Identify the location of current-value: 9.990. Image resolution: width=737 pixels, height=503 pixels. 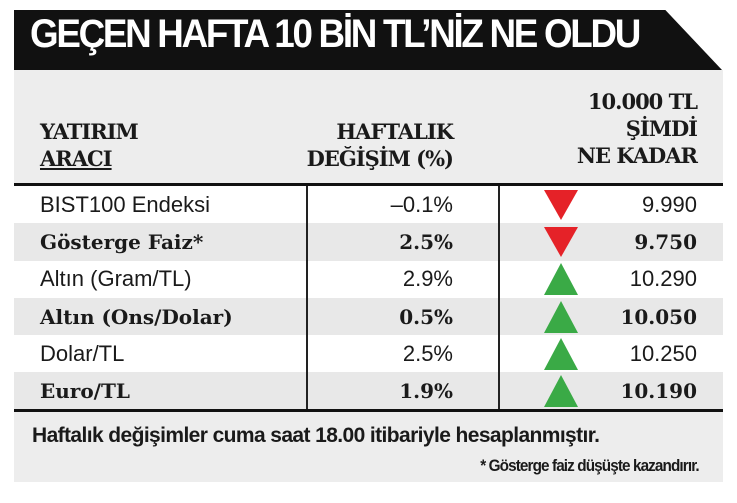
(669, 204).